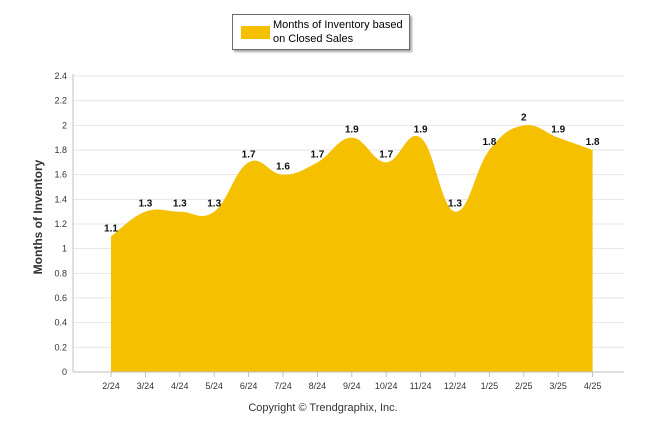  Describe the element at coordinates (283, 167) in the screenshot. I see `data-label: 1.6` at that location.